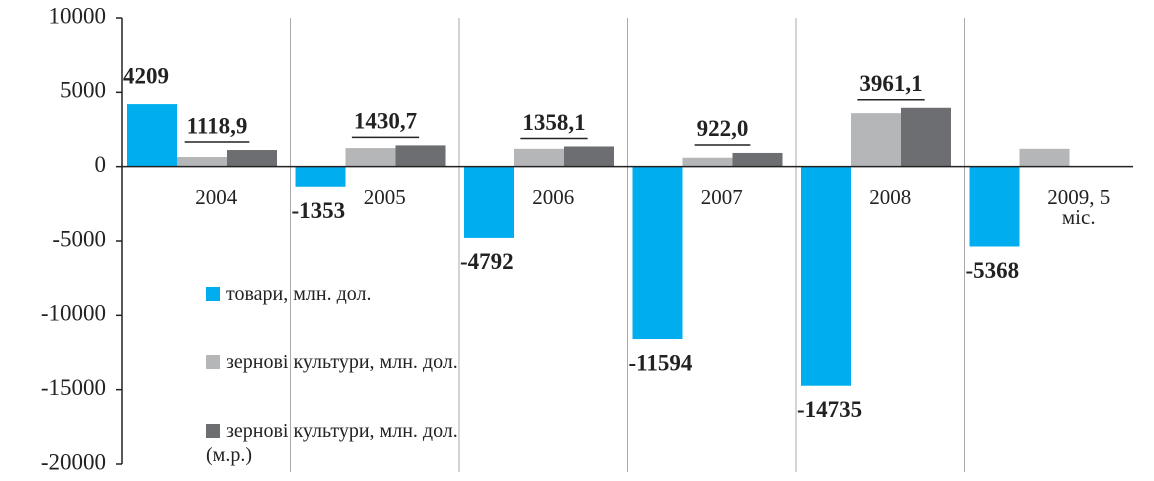  I want to click on x-tick-label: 2009, 5 міс., so click(1079, 206).